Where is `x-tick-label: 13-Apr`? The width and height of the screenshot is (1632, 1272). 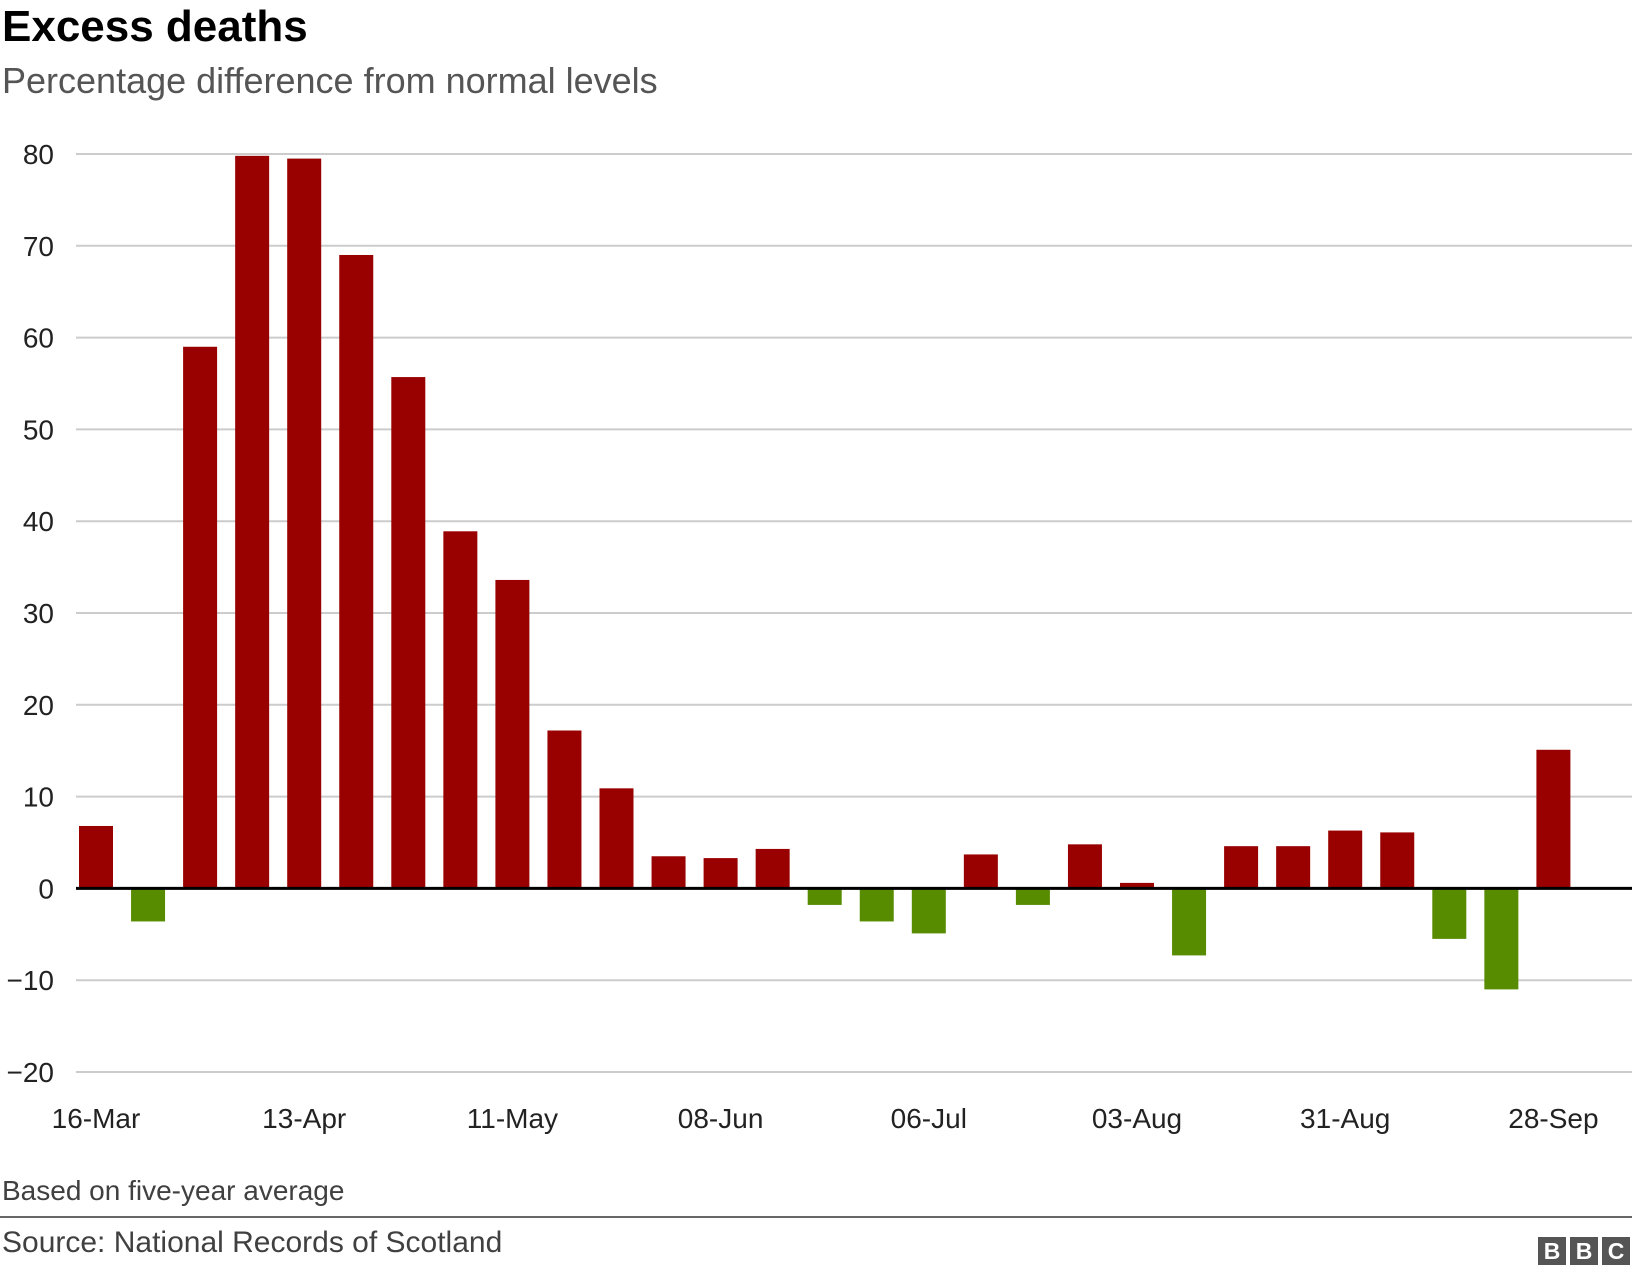 x-tick-label: 13-Apr is located at coordinates (304, 1118).